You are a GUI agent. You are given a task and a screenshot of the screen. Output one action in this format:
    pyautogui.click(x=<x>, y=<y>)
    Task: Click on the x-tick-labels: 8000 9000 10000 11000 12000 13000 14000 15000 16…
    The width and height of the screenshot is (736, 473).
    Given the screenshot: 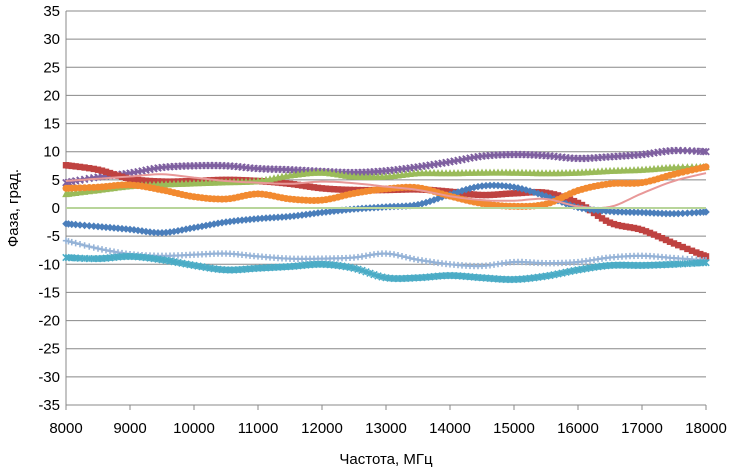 What is the action you would take?
    pyautogui.click(x=388, y=428)
    